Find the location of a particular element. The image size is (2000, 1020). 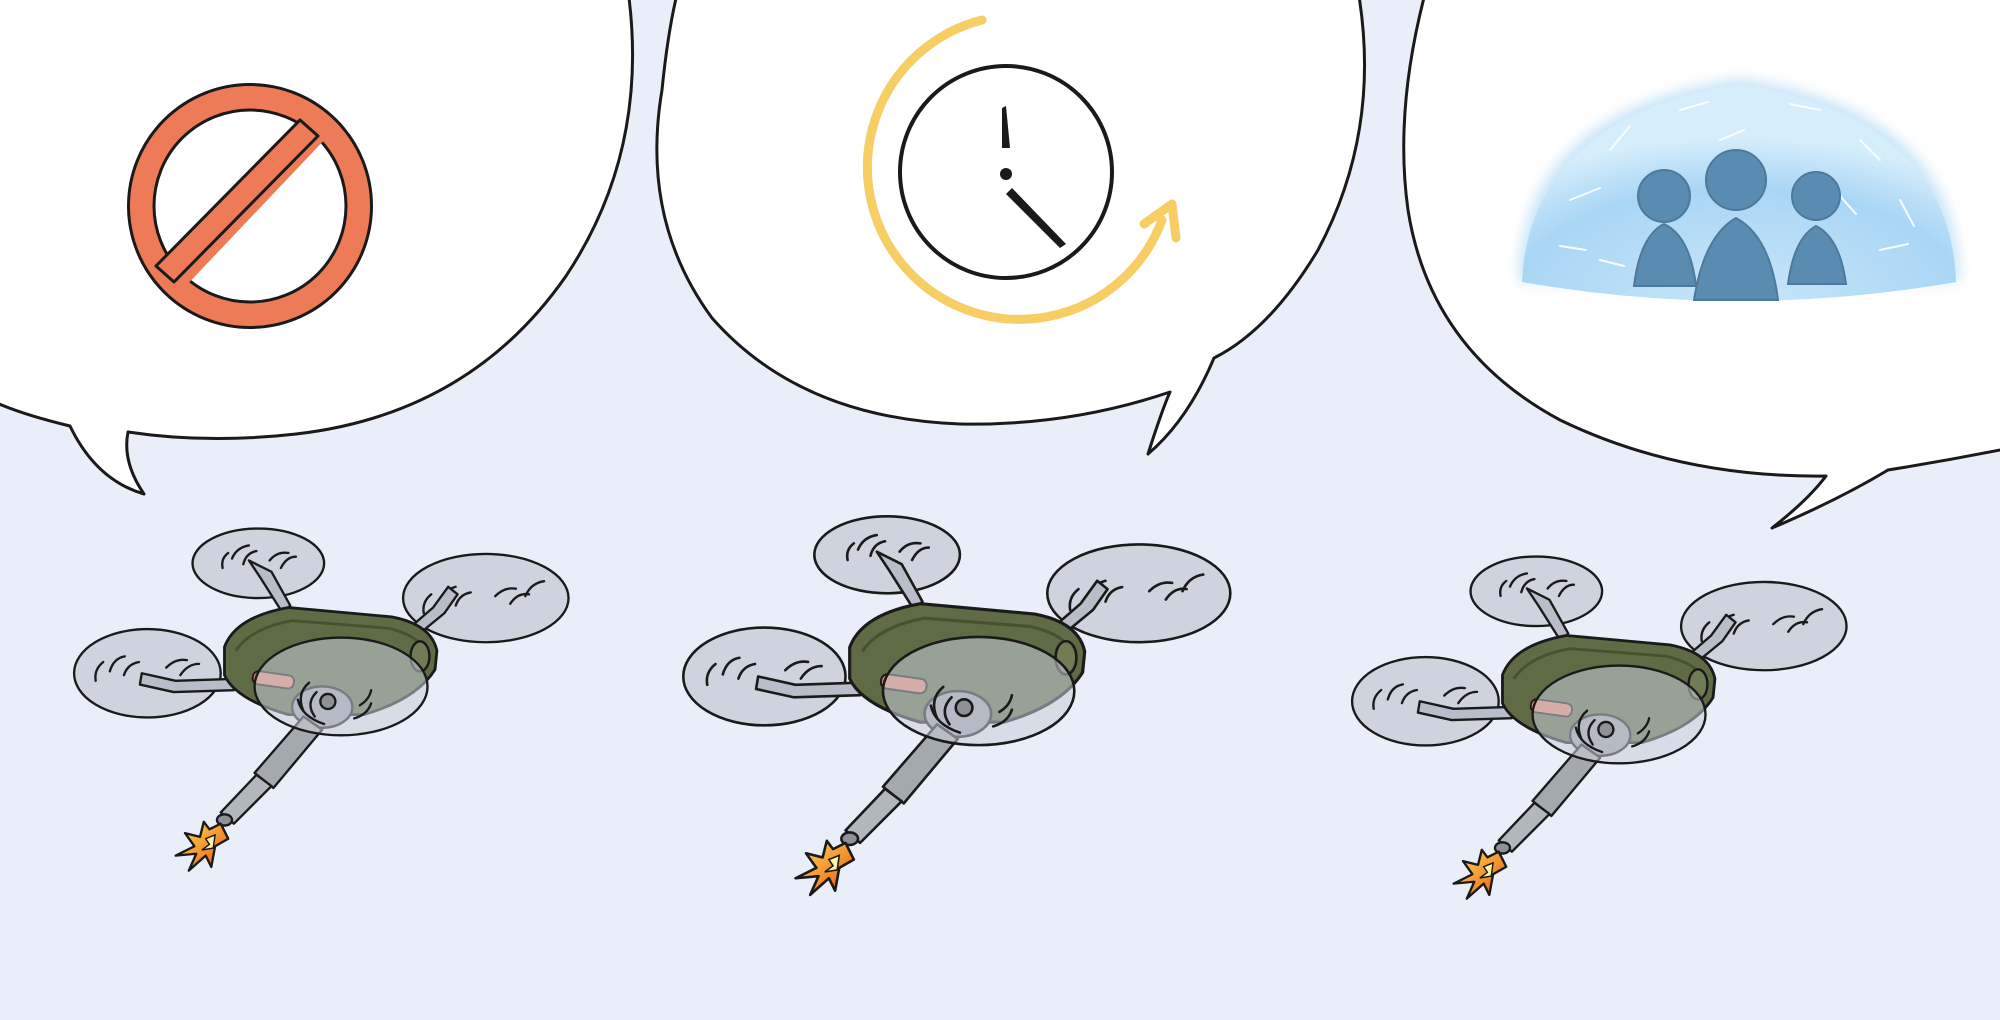

no-entry-sign-icon is located at coordinates (250, 206).